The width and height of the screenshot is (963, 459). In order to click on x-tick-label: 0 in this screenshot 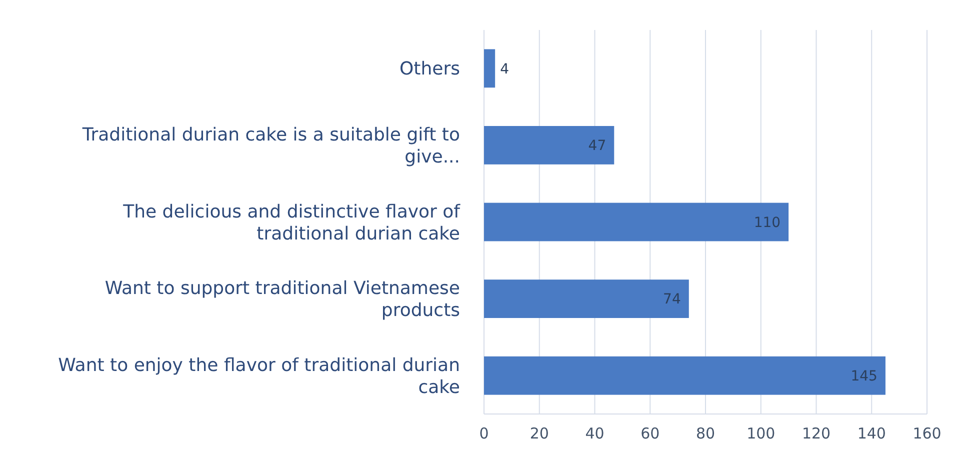, I will do `click(484, 433)`.